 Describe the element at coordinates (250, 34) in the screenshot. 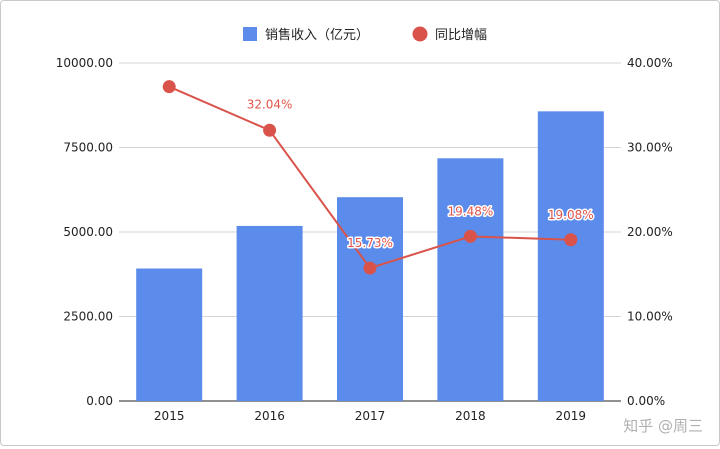

I see `legend-swatch-bar` at that location.